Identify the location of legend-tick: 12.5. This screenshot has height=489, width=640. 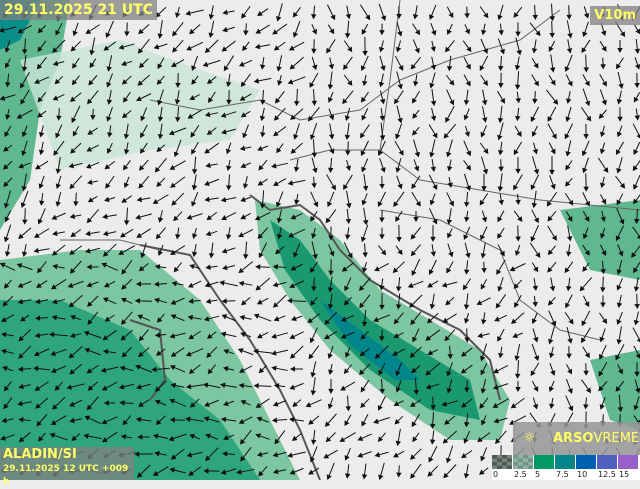
(607, 474).